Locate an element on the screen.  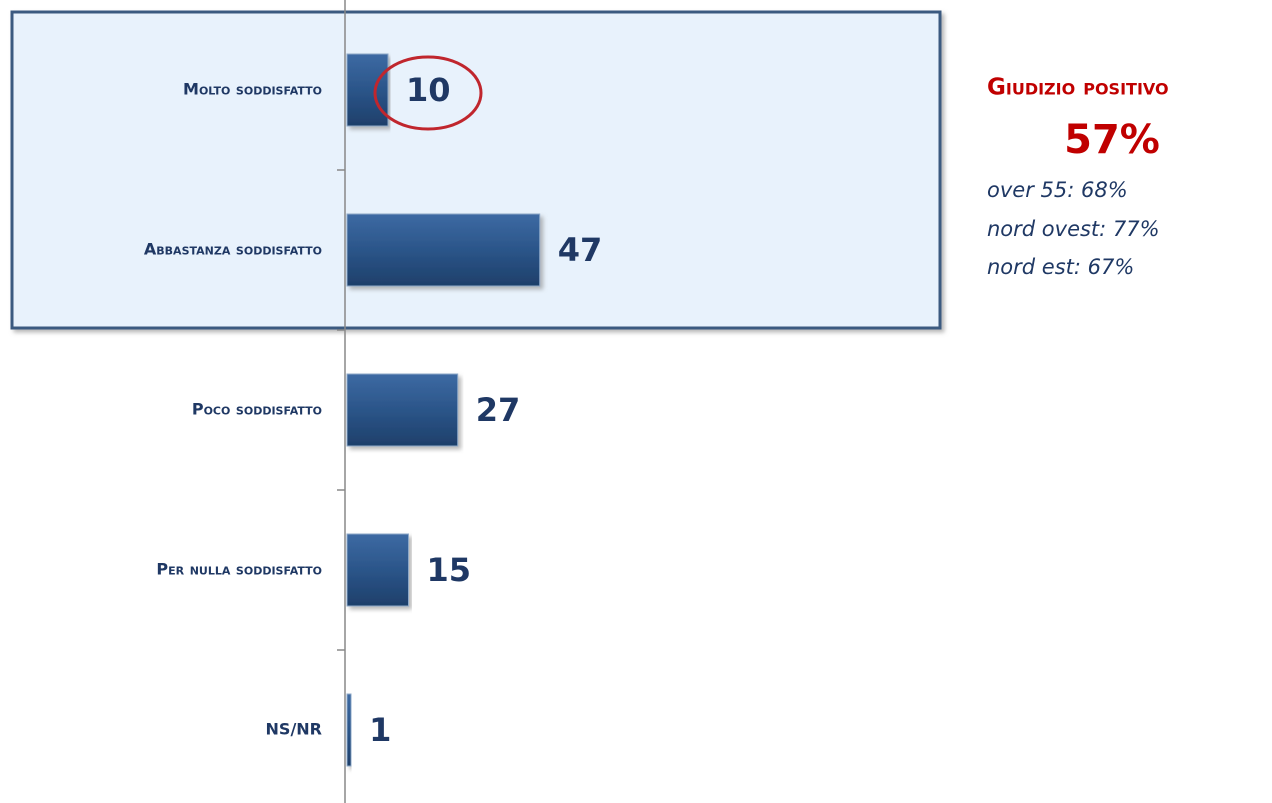
value-label: 27 is located at coordinates (498, 410).